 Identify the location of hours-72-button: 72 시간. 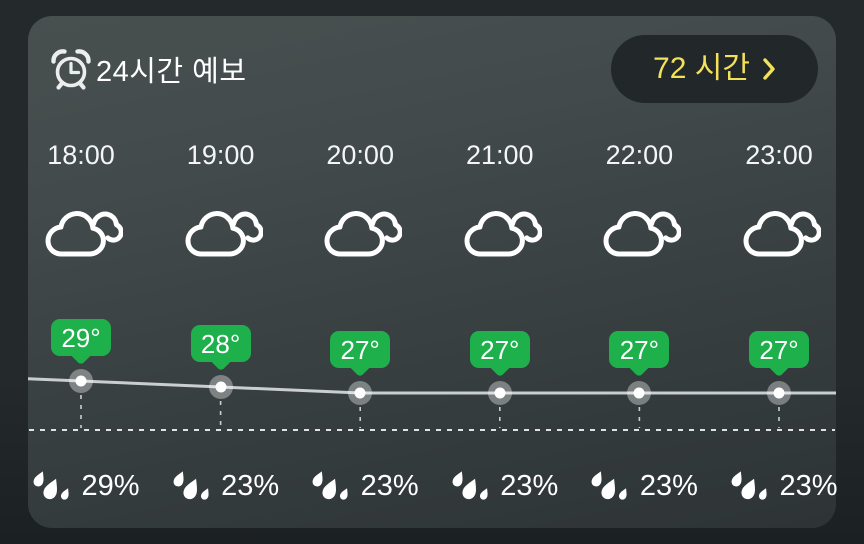
(714, 69).